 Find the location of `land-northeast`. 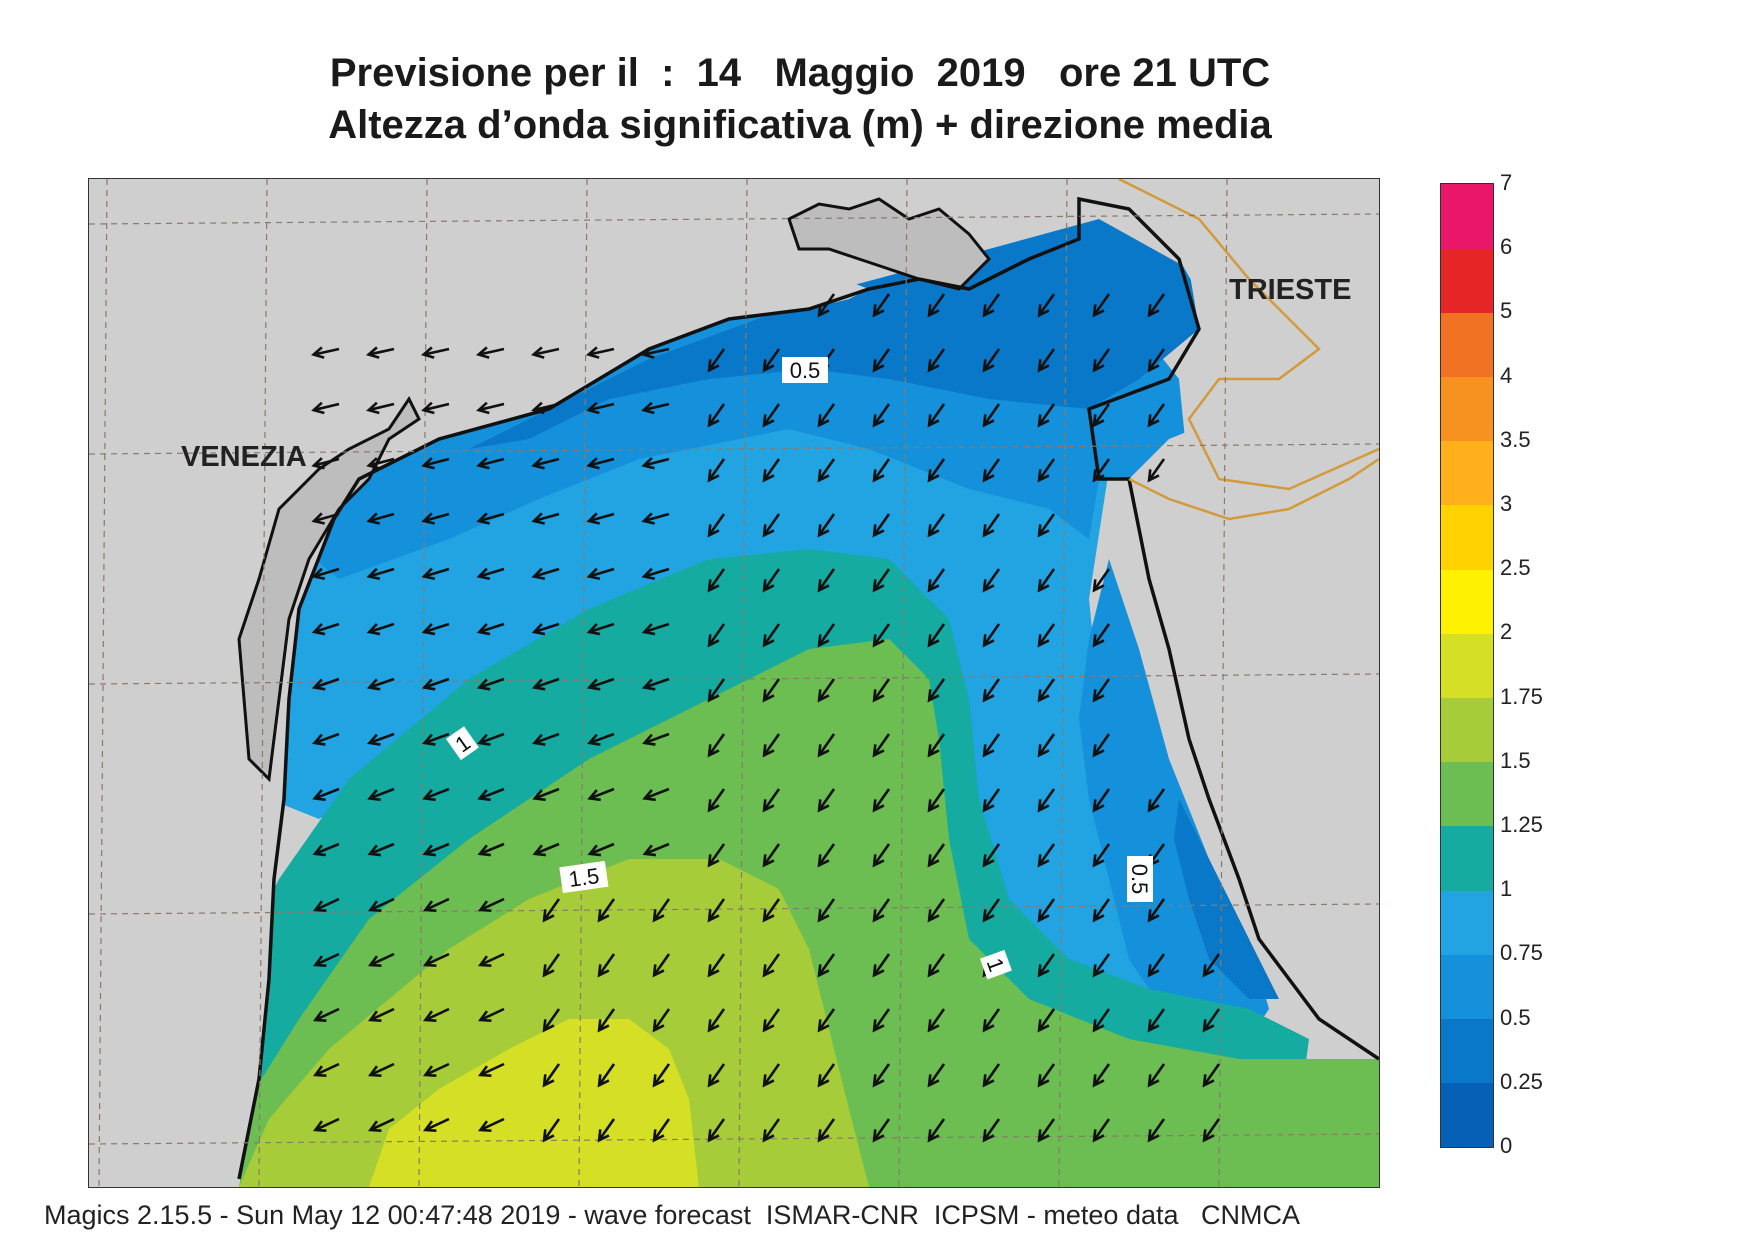

land-northeast is located at coordinates (1229, 619).